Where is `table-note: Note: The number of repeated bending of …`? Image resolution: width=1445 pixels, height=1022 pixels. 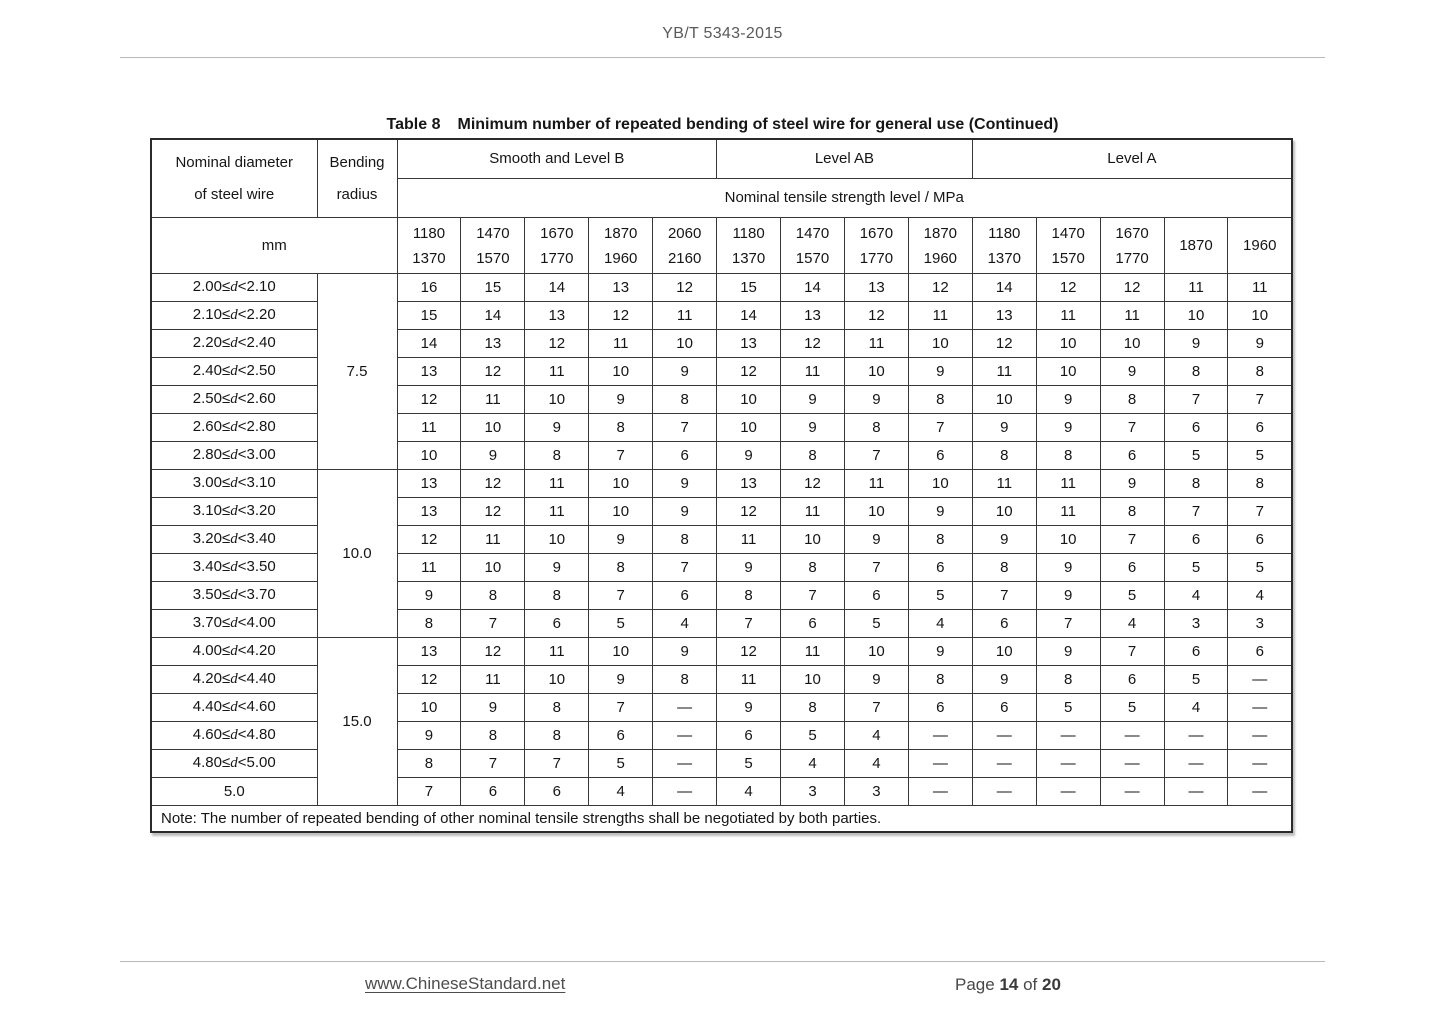
table-note: Note: The number of repeated bending of … is located at coordinates (721, 819).